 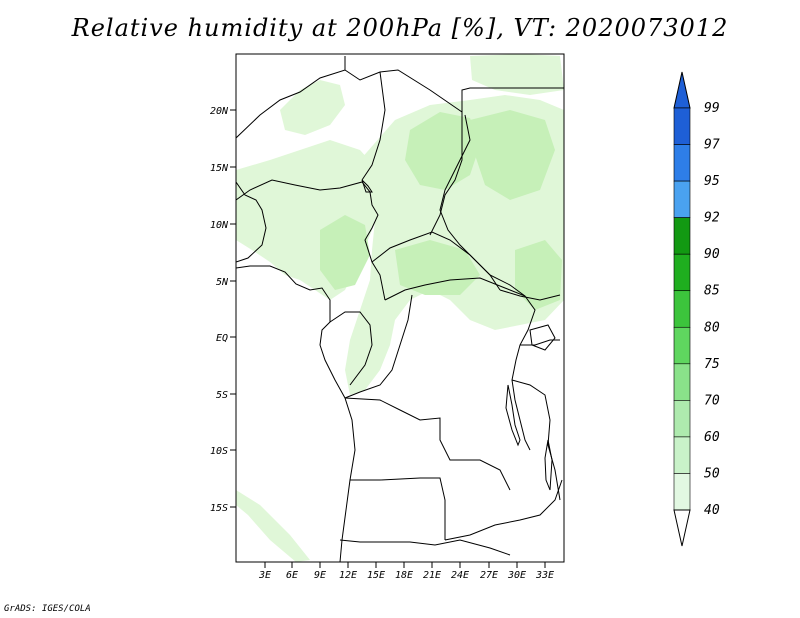 I want to click on colorbar: 99 97 95 92 90 85 80 75 70 60 50 40, so click(x=696, y=309).